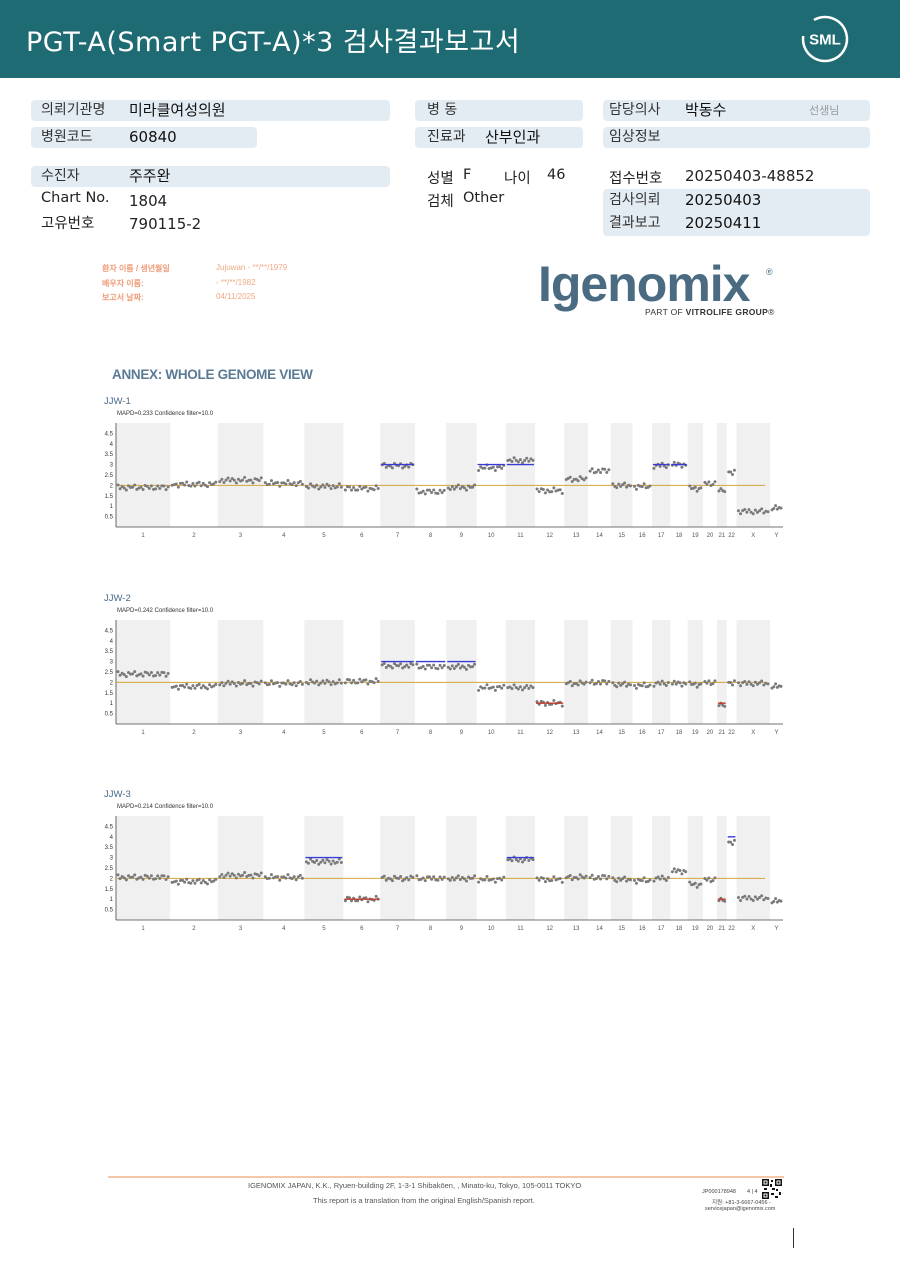 The height and width of the screenshot is (1271, 900). What do you see at coordinates (635, 200) in the screenshot?
I see `test-request-label: 검사의뢰` at bounding box center [635, 200].